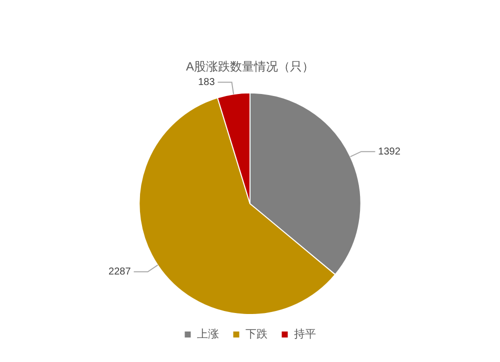 This screenshot has width=500, height=362. Describe the element at coordinates (207, 334) in the screenshot. I see `legend-label: 上涨` at that location.